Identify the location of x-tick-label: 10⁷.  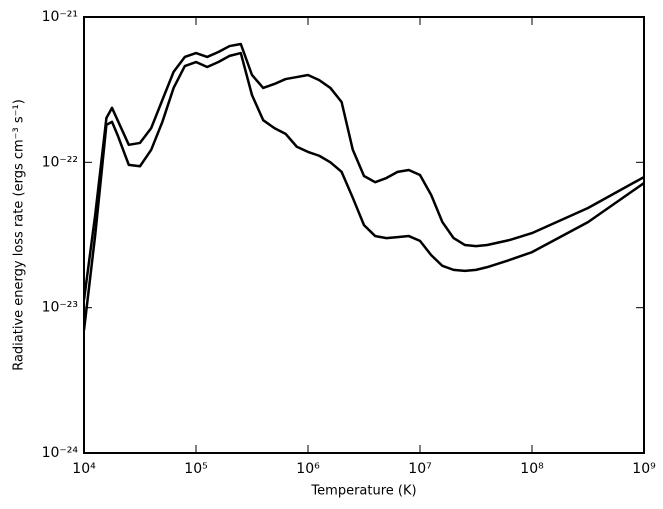
(419, 469).